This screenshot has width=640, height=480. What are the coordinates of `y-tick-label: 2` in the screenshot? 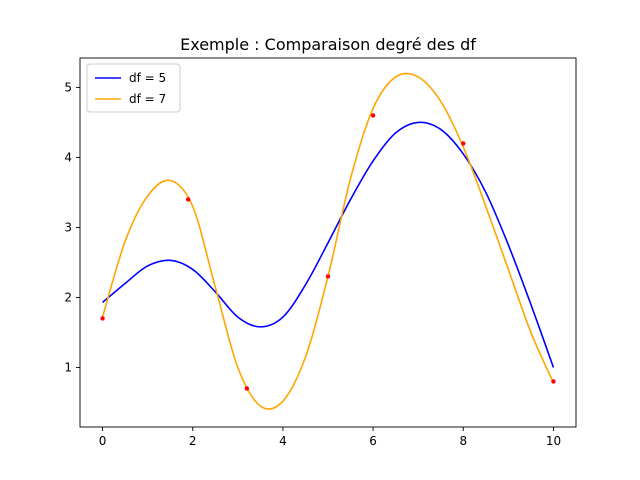 It's located at (68, 297).